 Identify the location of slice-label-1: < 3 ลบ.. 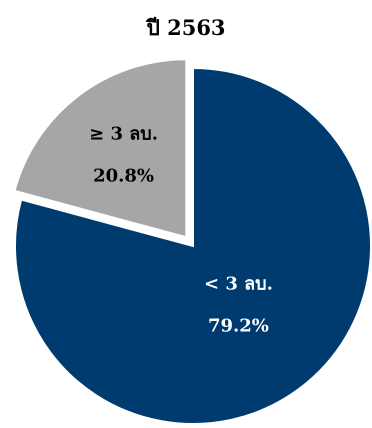
(238, 283).